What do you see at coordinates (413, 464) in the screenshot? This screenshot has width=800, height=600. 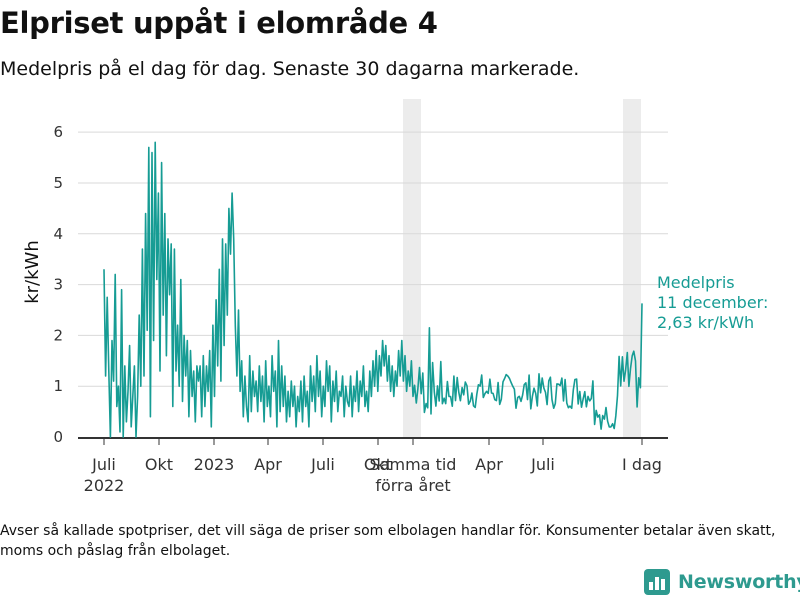 I see `x-tick-label: Samma tid` at bounding box center [413, 464].